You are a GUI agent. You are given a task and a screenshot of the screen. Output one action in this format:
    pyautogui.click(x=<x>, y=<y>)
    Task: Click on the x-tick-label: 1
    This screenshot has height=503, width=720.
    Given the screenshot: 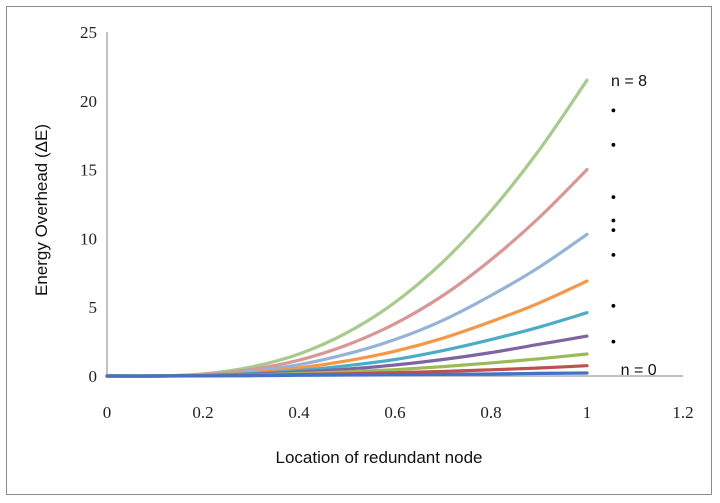 What is the action you would take?
    pyautogui.click(x=587, y=412)
    